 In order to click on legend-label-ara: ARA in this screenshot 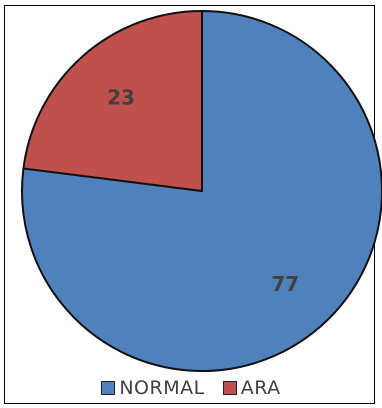, I will do `click(260, 388)`.